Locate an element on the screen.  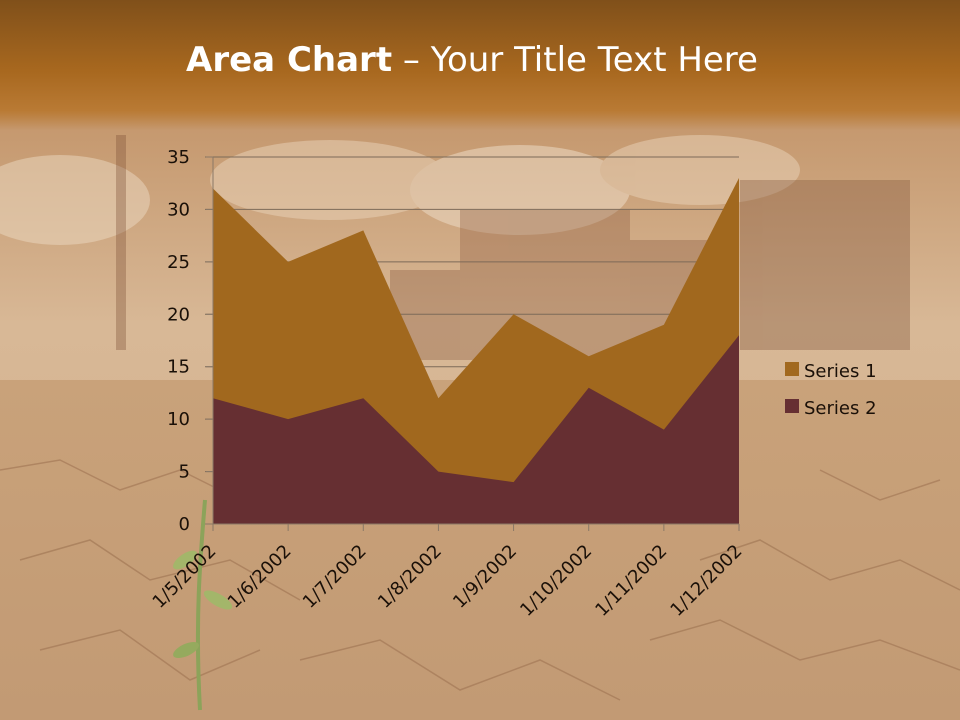
cloud-shapes is located at coordinates (400, 190).